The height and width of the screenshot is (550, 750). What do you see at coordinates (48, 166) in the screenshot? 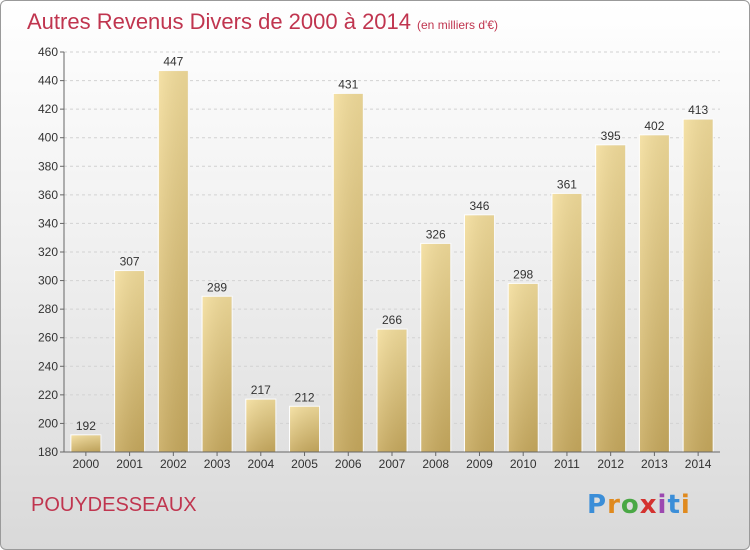
I see `y-tick-label: 380` at bounding box center [48, 166].